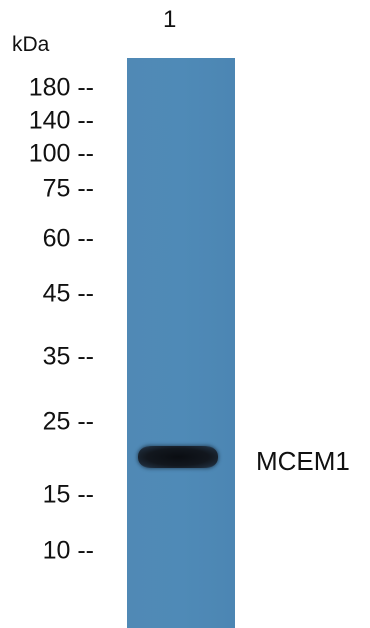  What do you see at coordinates (68, 356) in the screenshot?
I see `marker-35: 35 --` at bounding box center [68, 356].